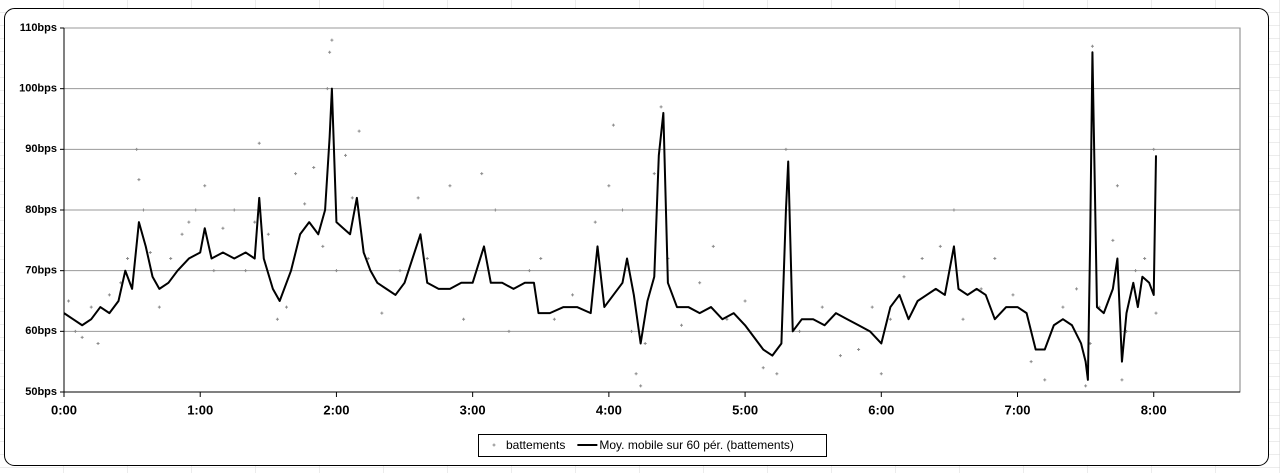  What do you see at coordinates (535, 445) in the screenshot?
I see `legend-label: battements` at bounding box center [535, 445].